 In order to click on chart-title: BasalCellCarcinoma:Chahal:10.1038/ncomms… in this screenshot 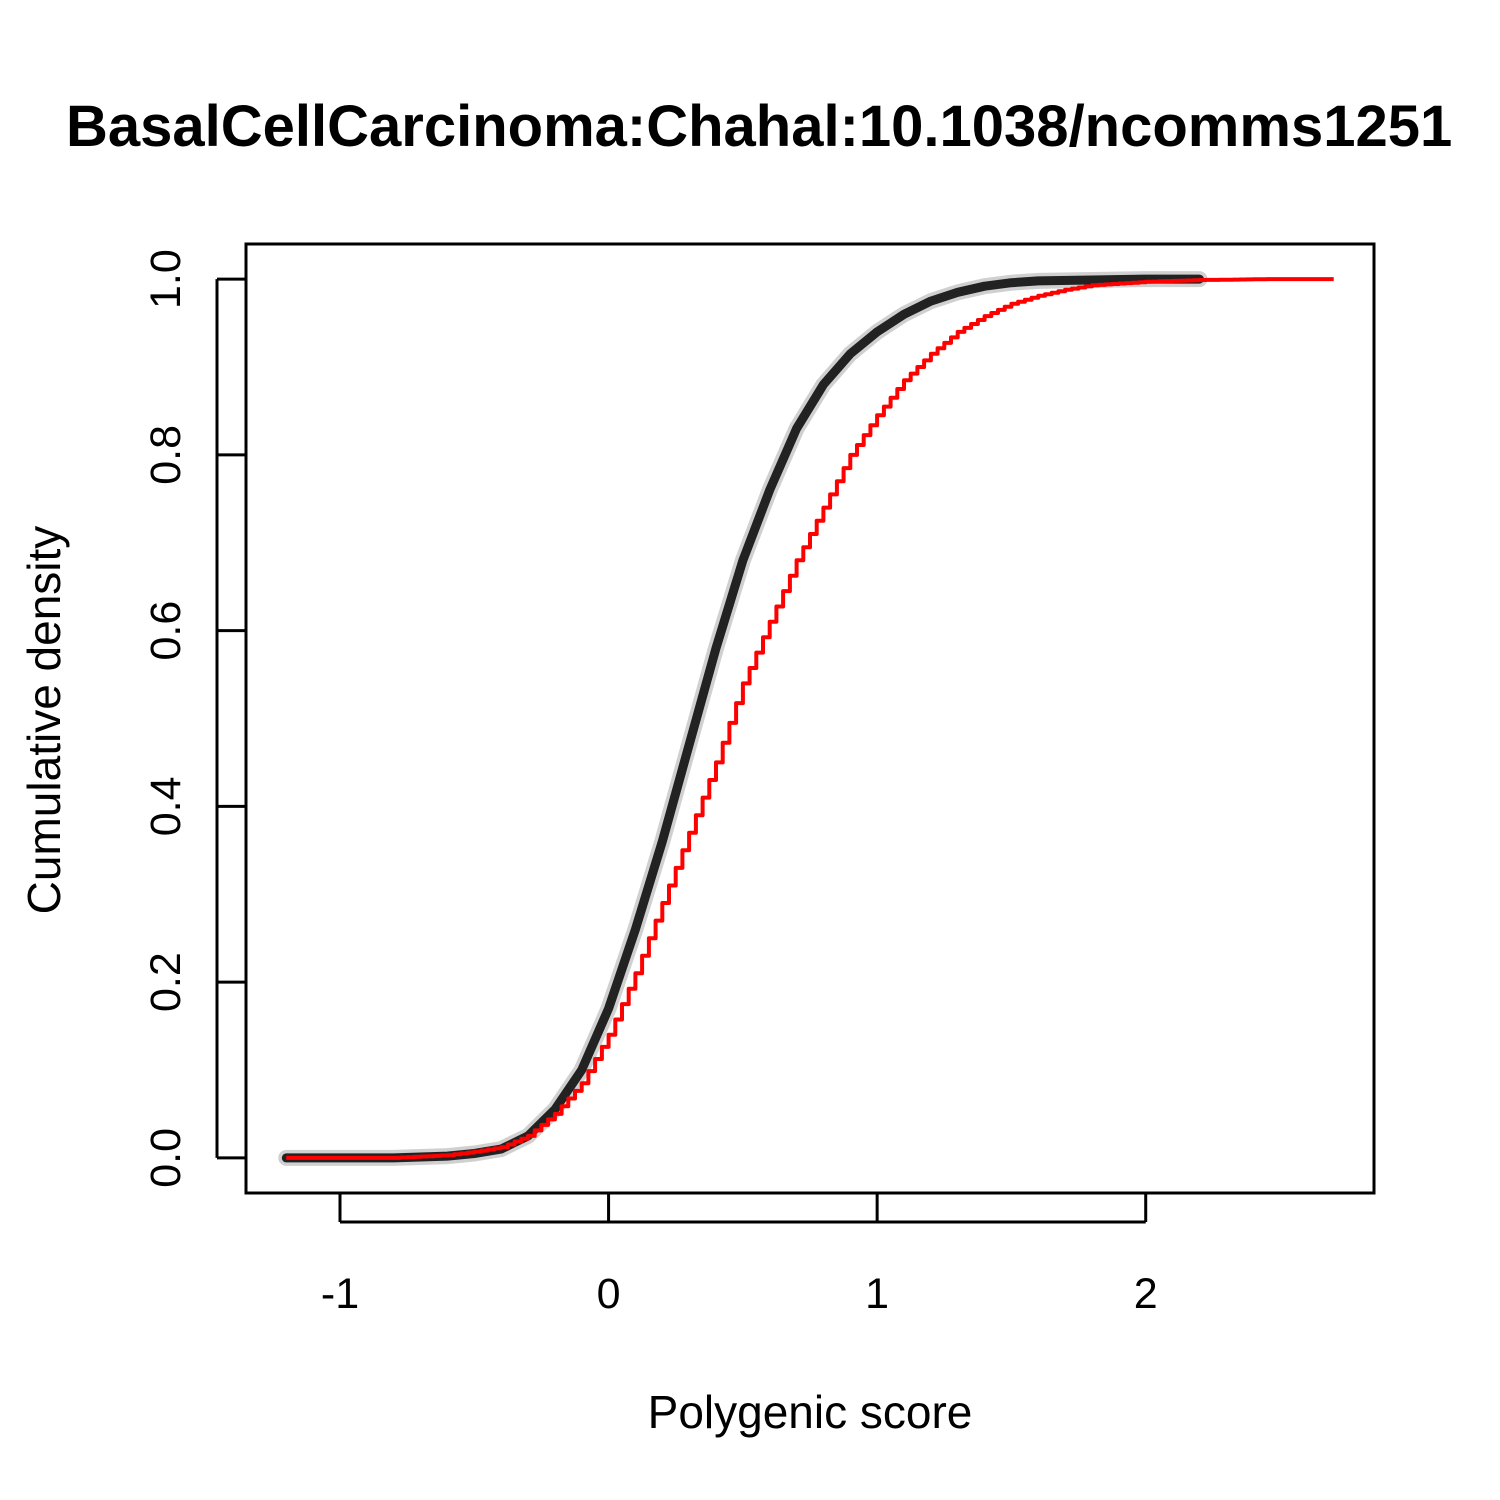, I will do `click(759, 126)`.